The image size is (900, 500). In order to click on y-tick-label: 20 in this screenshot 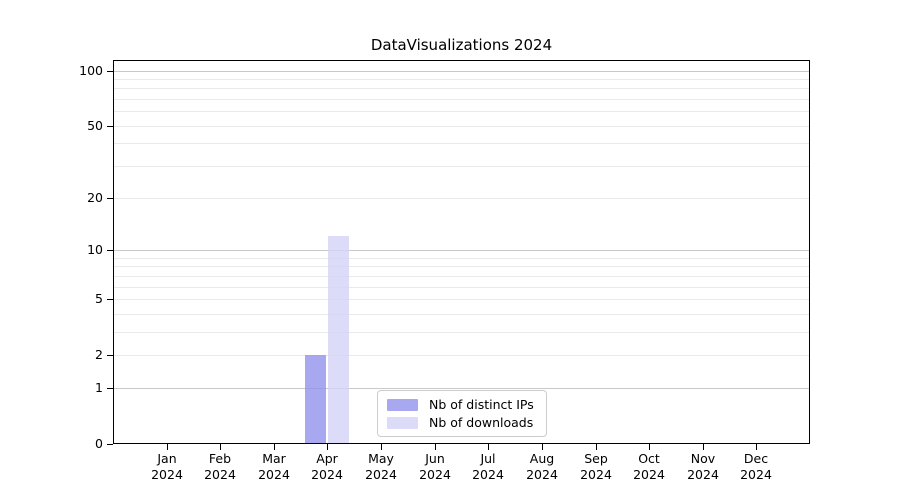, I will do `click(95, 197)`.